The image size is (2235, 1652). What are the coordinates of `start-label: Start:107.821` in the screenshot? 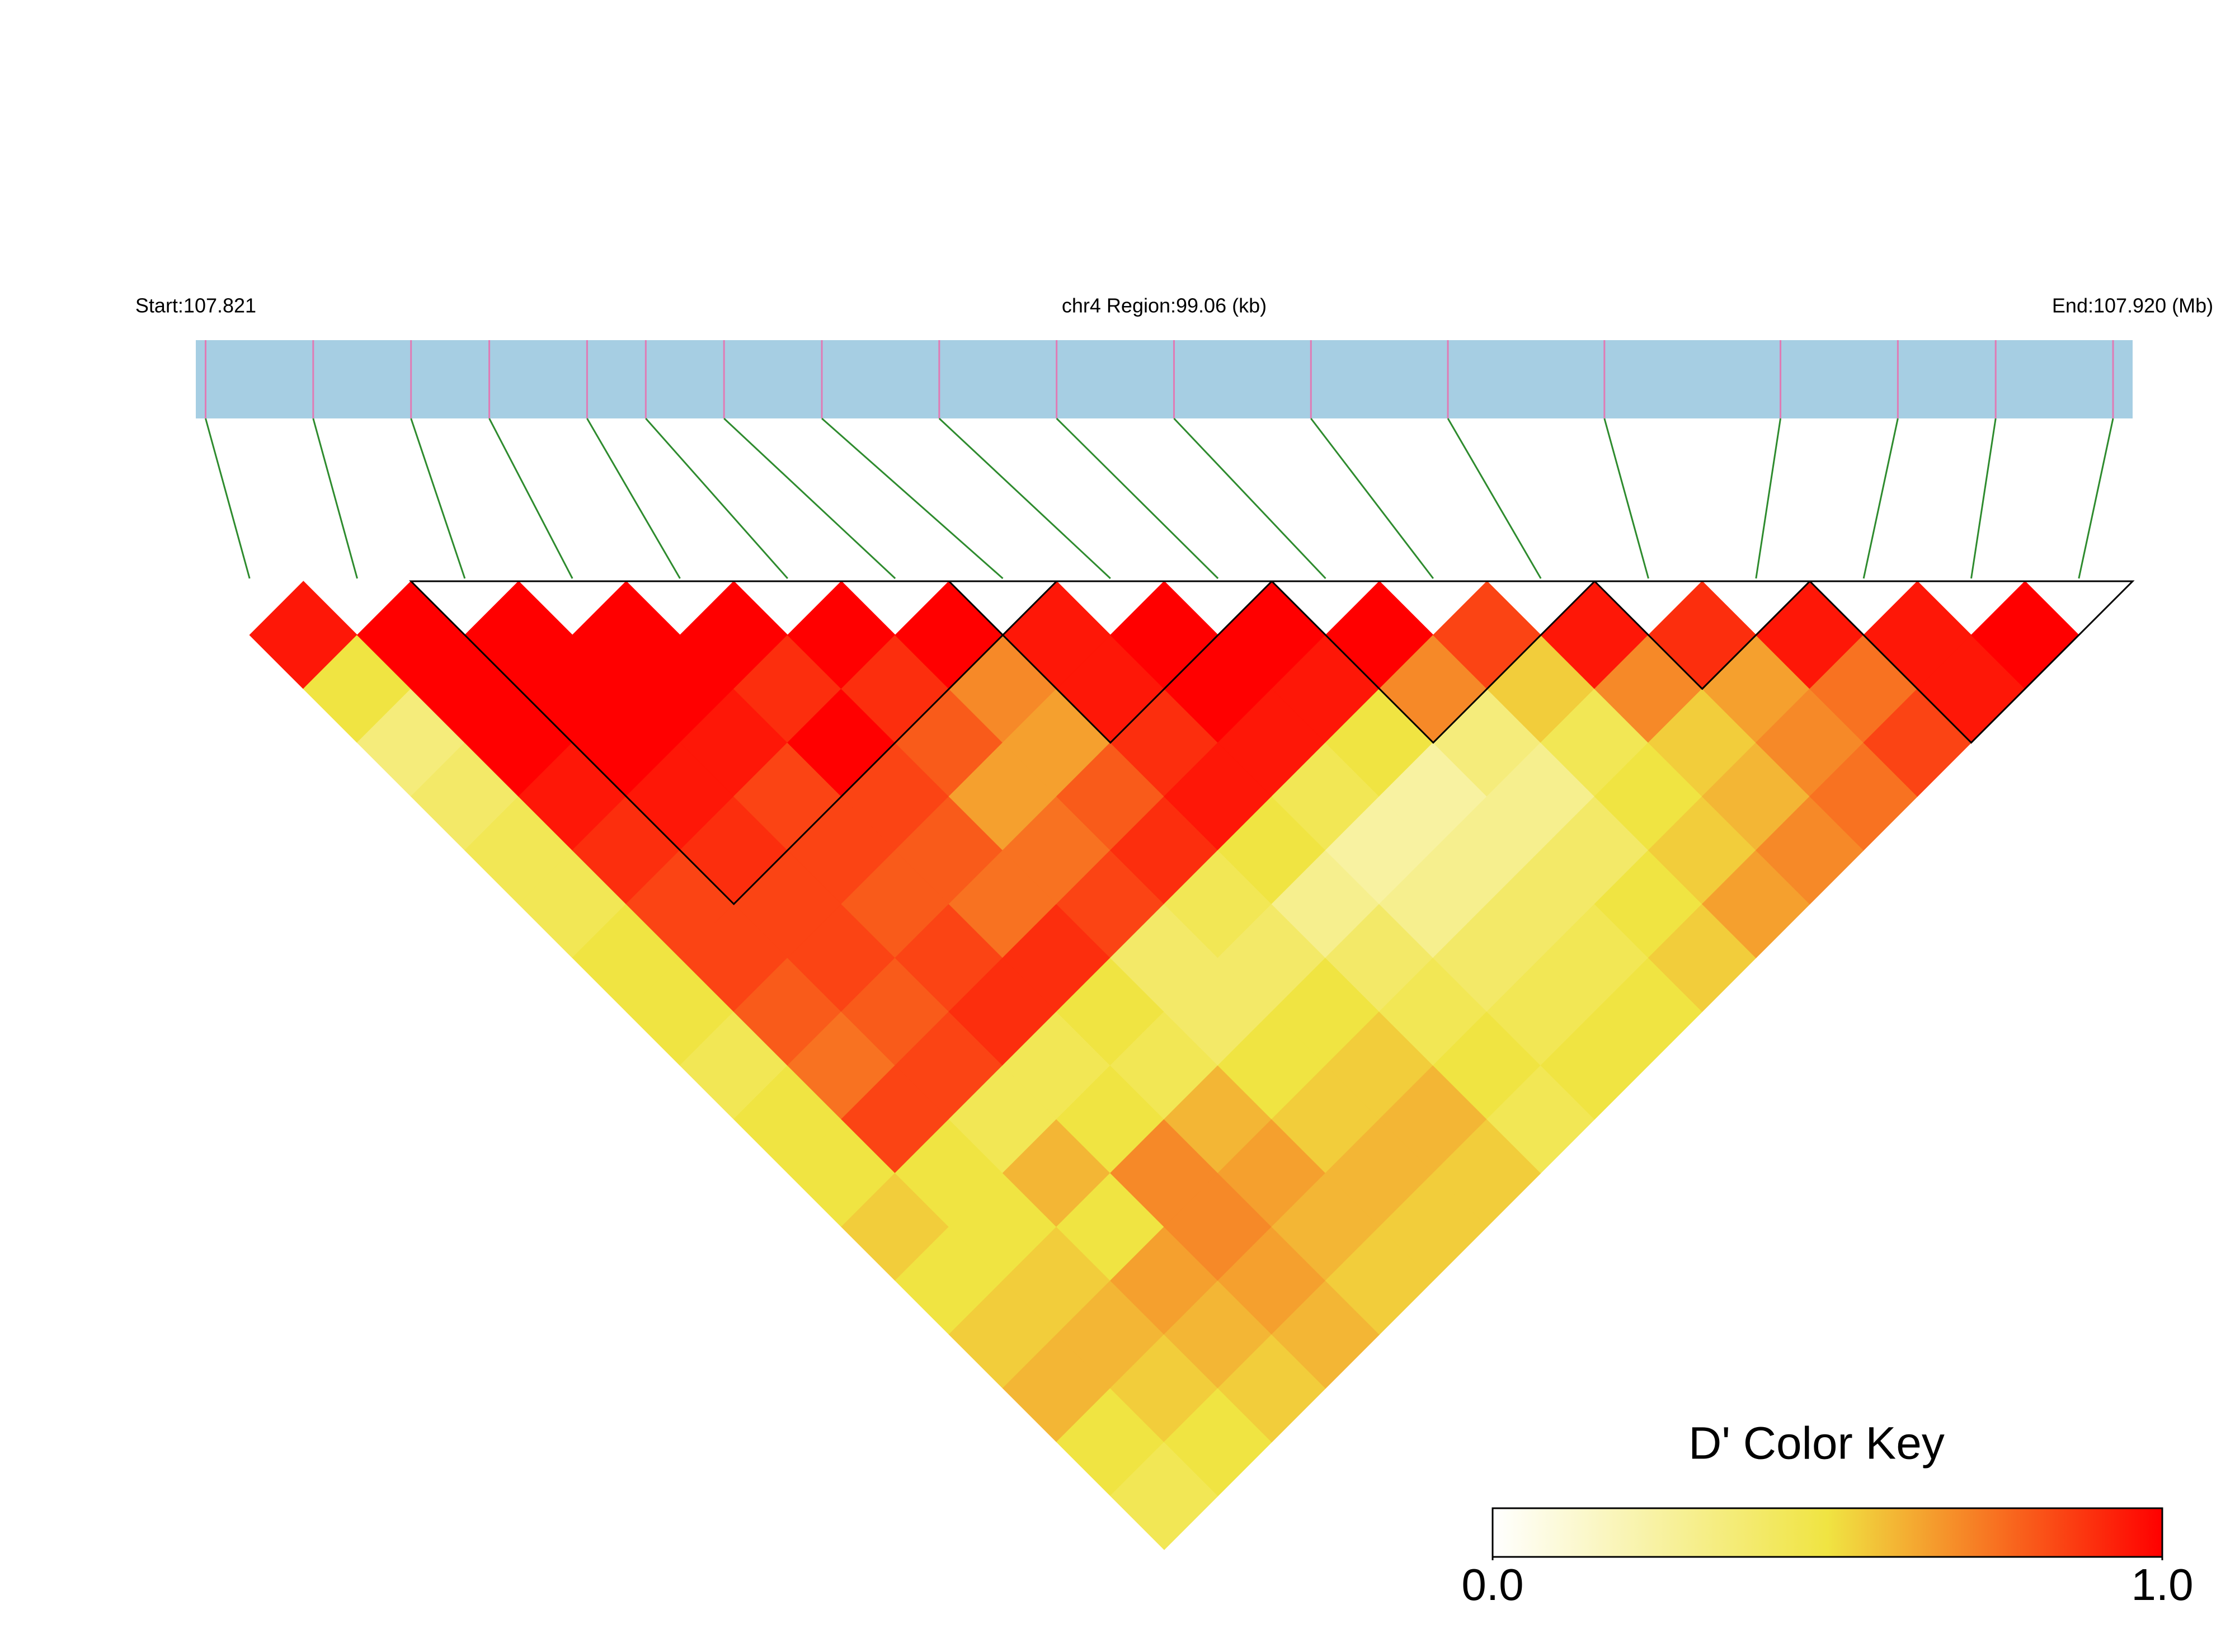 It's located at (196, 306).